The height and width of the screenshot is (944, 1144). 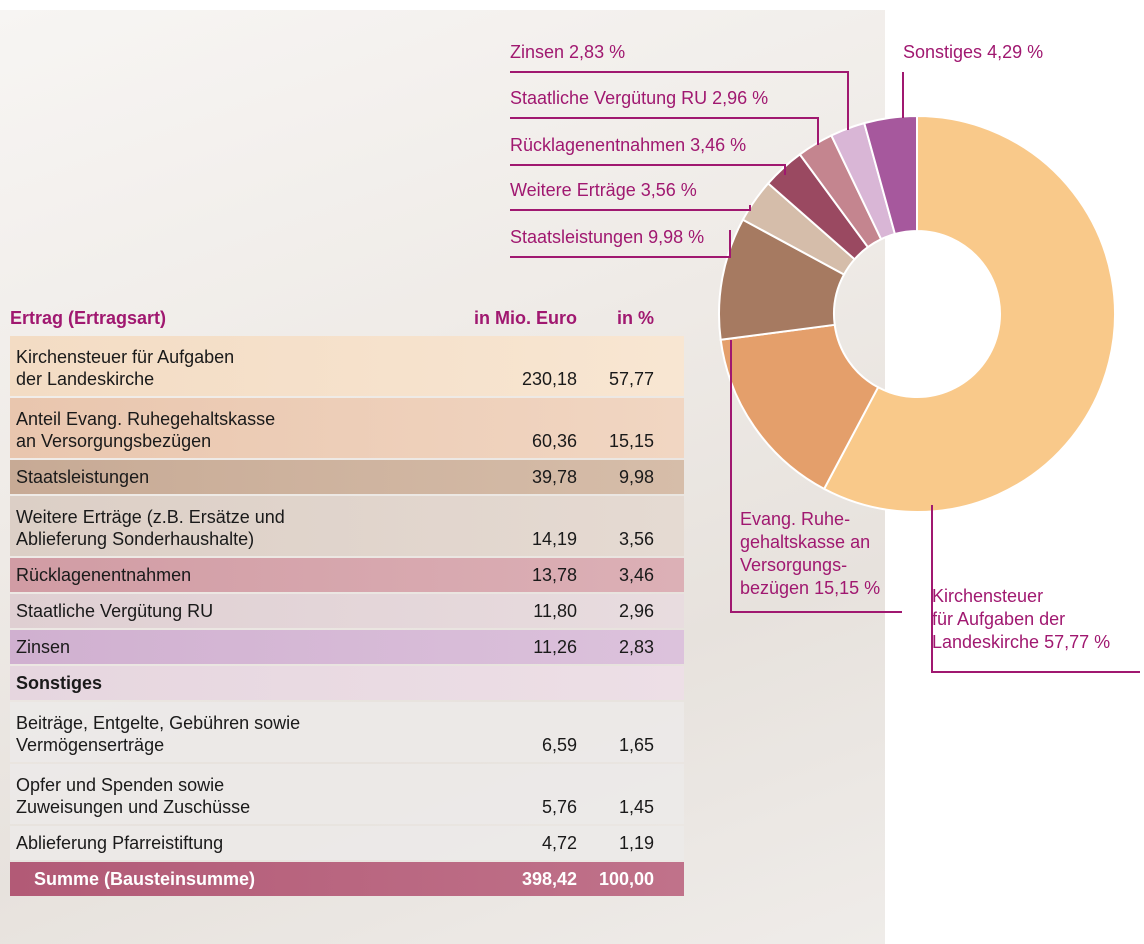 I want to click on slice-label: Sonstiges 4,29 %, so click(x=973, y=52).